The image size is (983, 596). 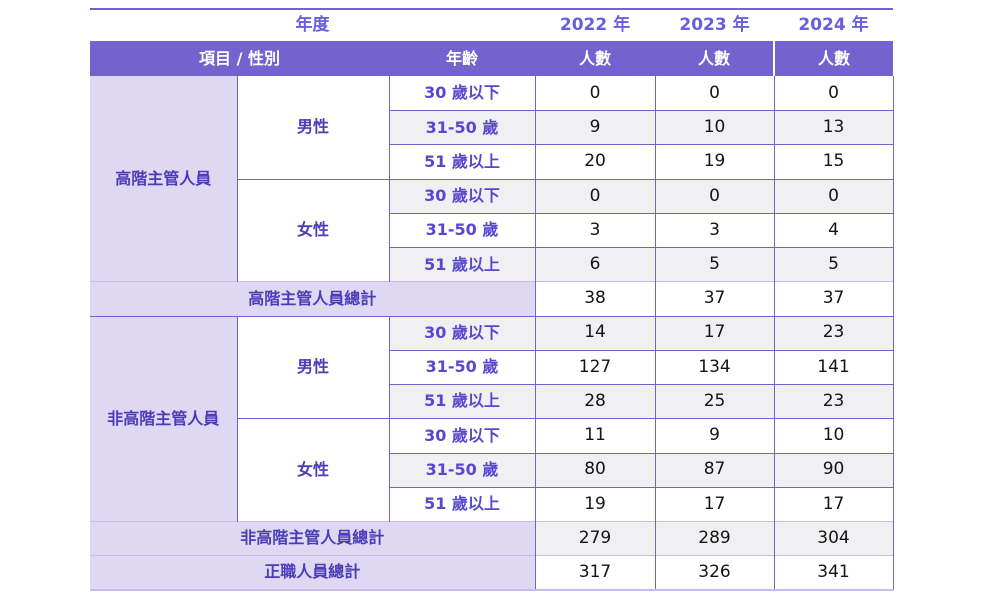 I want to click on value-cell: 304, so click(x=833, y=538).